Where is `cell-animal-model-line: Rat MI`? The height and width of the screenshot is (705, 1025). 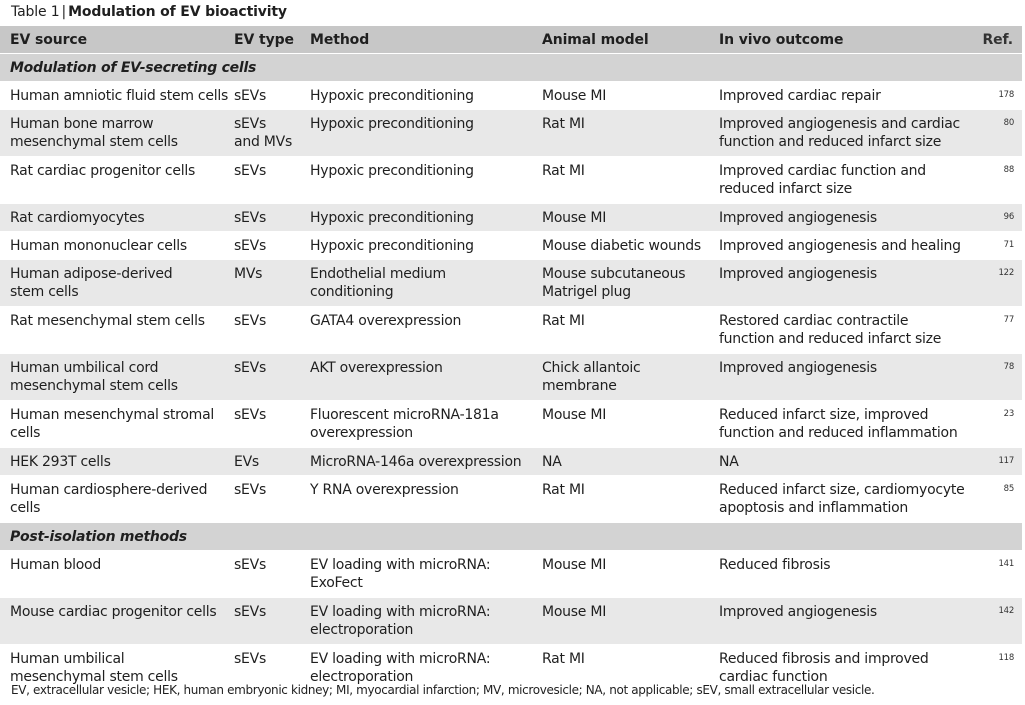
cell-animal-model-line: Rat MI is located at coordinates (563, 659).